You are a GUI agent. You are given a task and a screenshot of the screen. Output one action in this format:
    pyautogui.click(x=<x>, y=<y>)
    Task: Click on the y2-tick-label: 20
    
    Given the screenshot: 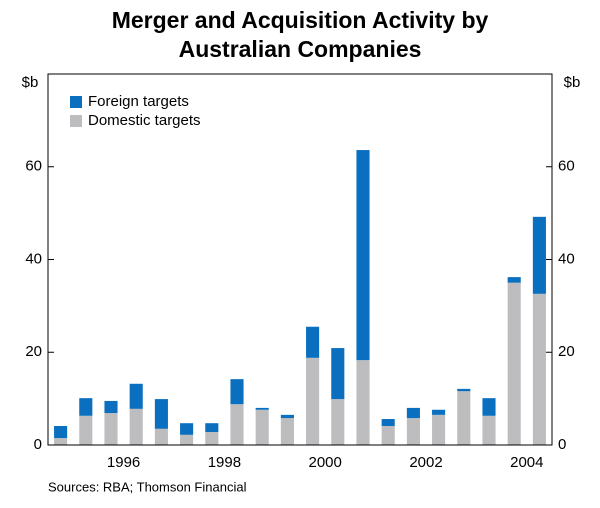 What is the action you would take?
    pyautogui.click(x=566, y=351)
    